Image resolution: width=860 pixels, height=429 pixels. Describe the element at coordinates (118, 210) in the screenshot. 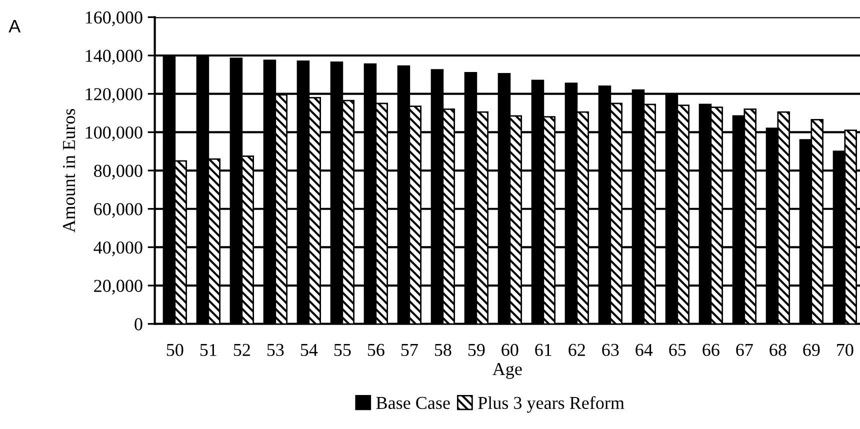

I see `y-tick-label: 60,000` at that location.